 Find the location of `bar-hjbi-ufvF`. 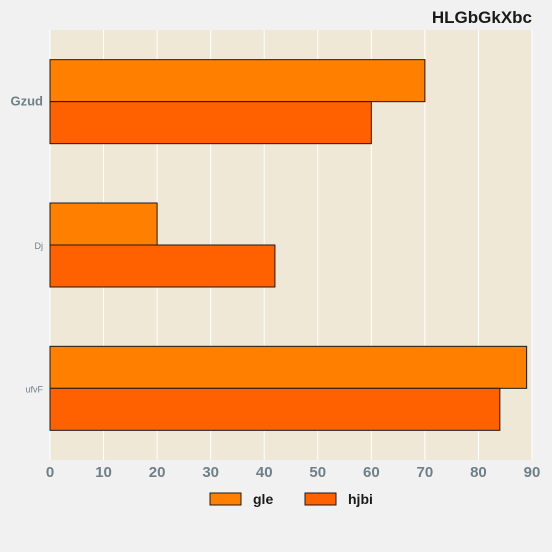

bar-hjbi-ufvF is located at coordinates (275, 409).